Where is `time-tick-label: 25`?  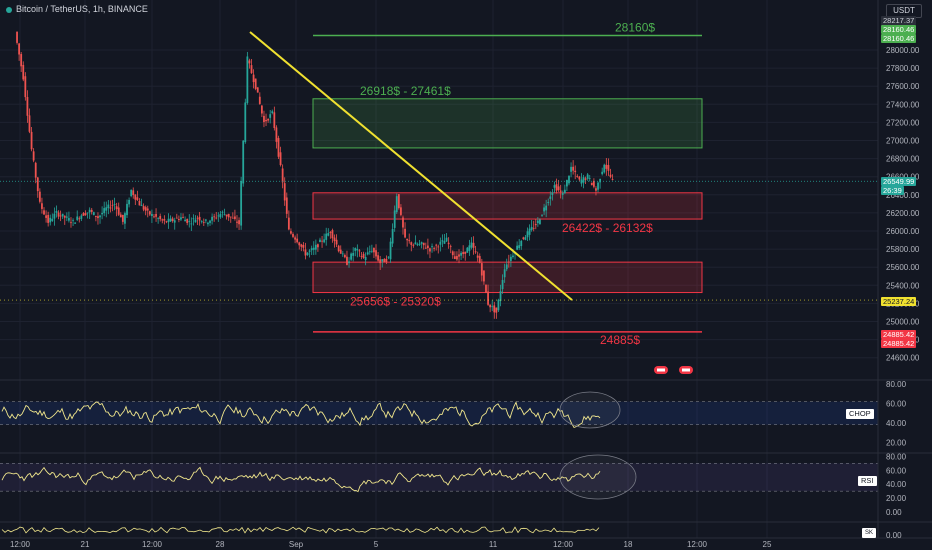
time-tick-label: 25 is located at coordinates (767, 544).